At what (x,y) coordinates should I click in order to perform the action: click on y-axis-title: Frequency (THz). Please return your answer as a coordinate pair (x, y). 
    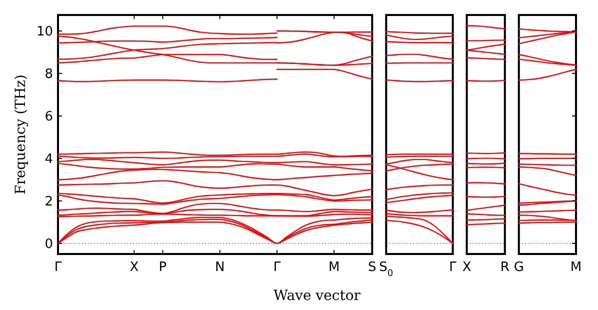
    Looking at the image, I should click on (21, 134).